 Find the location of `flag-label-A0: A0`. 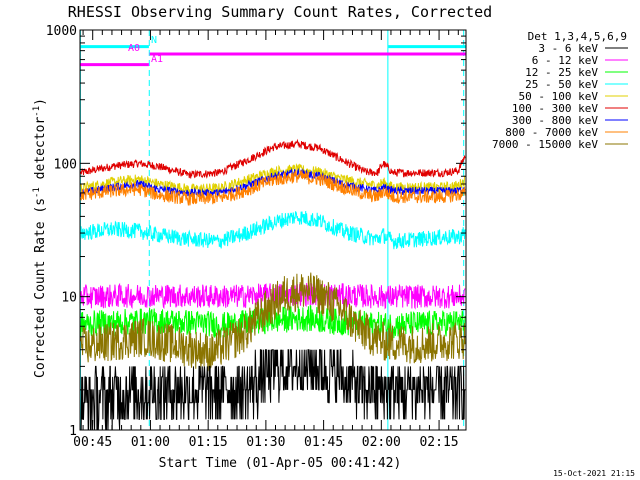

flag-label-A0: A0 is located at coordinates (134, 48).